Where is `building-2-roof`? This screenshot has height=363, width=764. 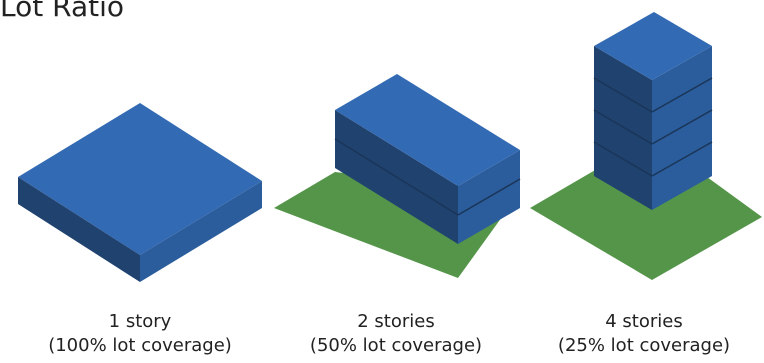
building-2-roof is located at coordinates (427, 130).